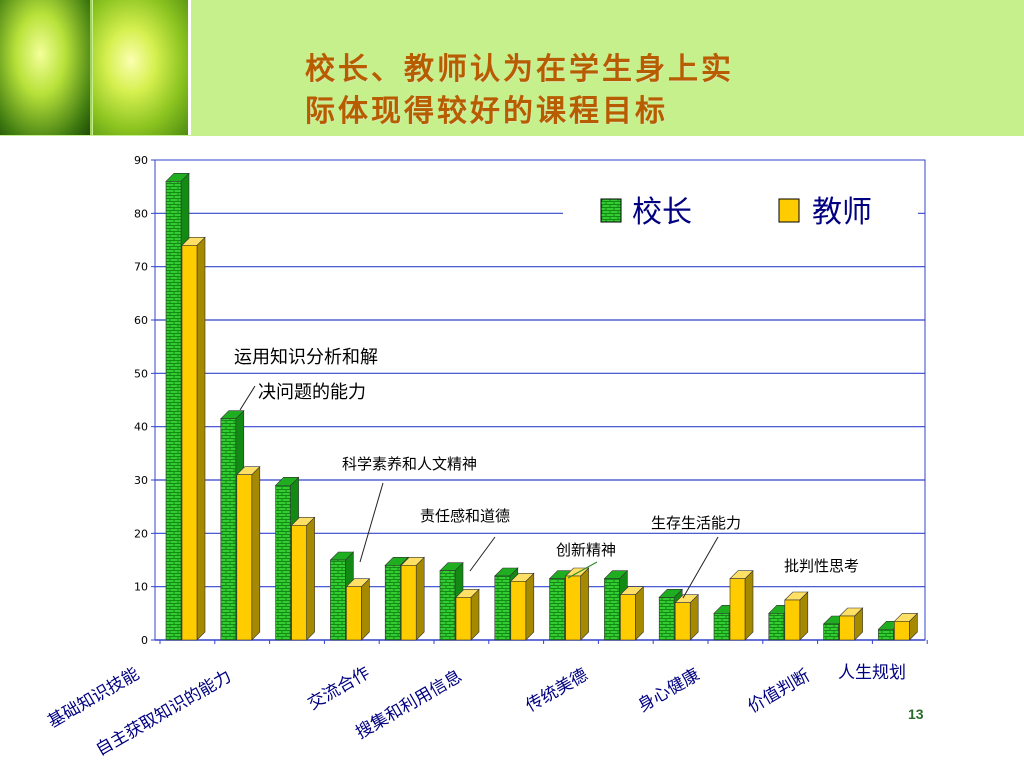 This screenshot has height=768, width=1024. Describe the element at coordinates (46, 67) in the screenshot. I see `lightbulb-photo` at that location.